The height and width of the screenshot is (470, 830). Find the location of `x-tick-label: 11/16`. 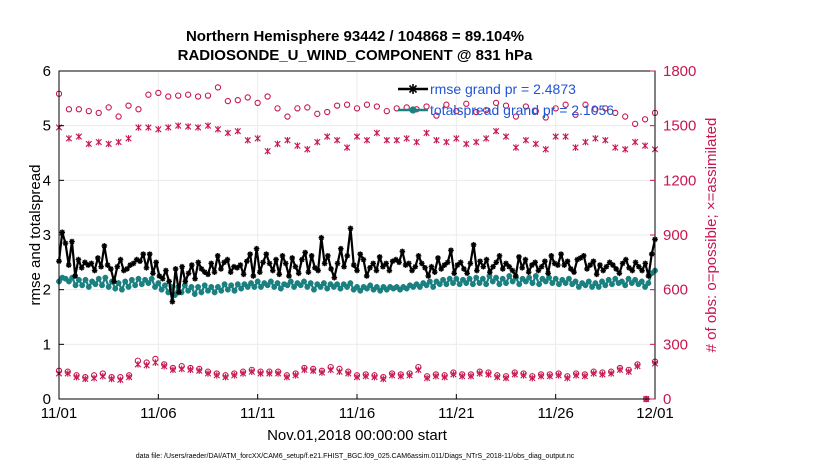

x-tick-label: 11/16 is located at coordinates (357, 413).